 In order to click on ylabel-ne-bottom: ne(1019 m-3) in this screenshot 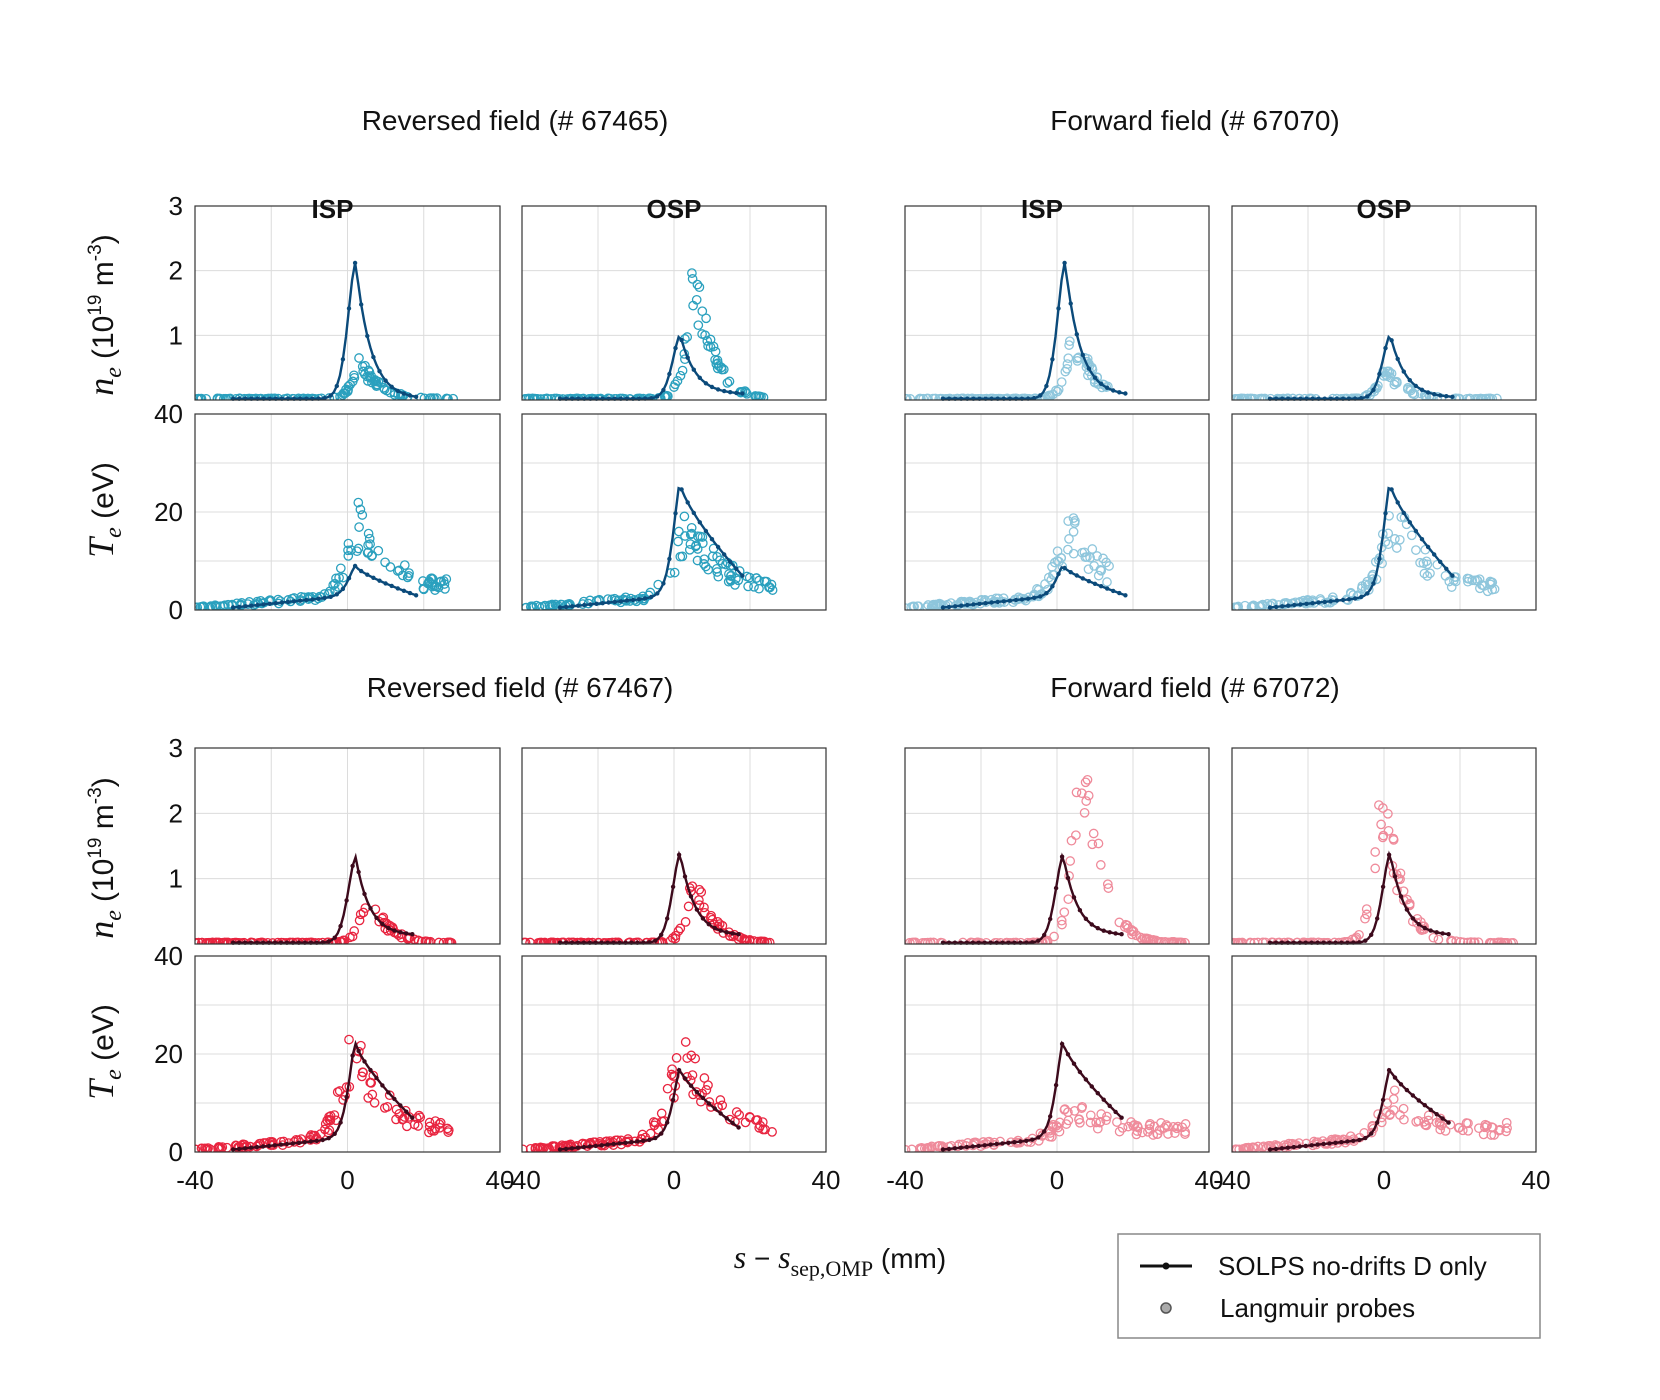, I will do `click(104, 857)`.